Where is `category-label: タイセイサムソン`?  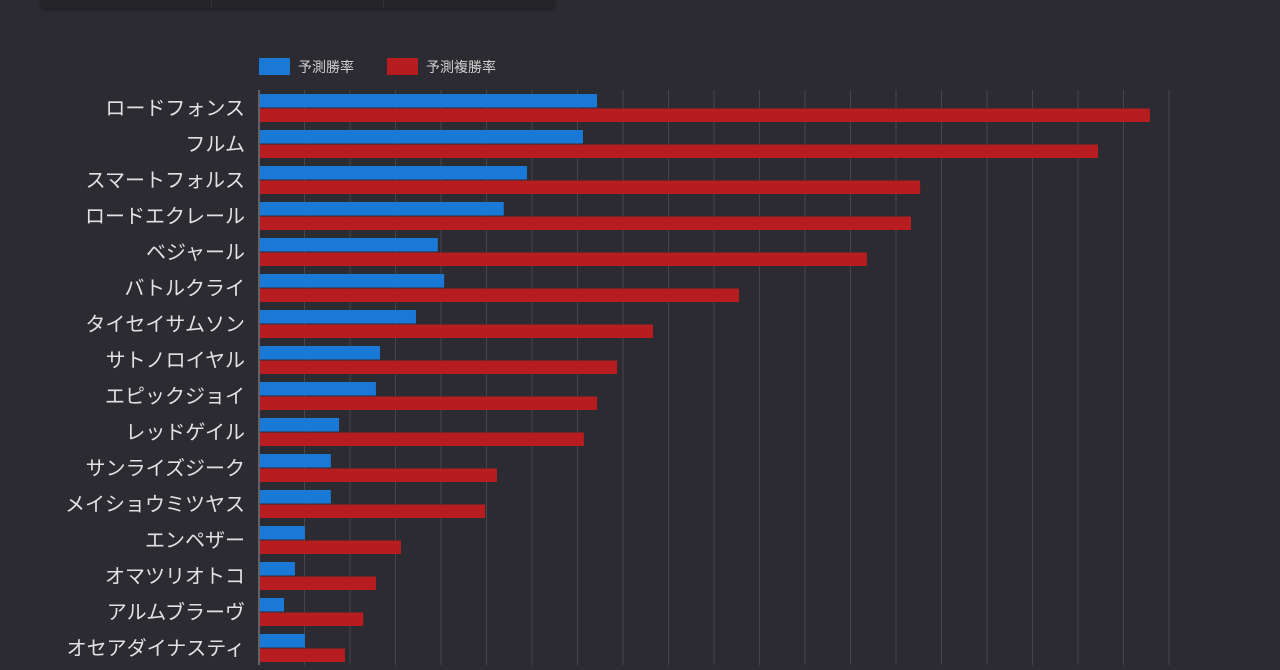
category-label: タイセイサムソン is located at coordinates (165, 324).